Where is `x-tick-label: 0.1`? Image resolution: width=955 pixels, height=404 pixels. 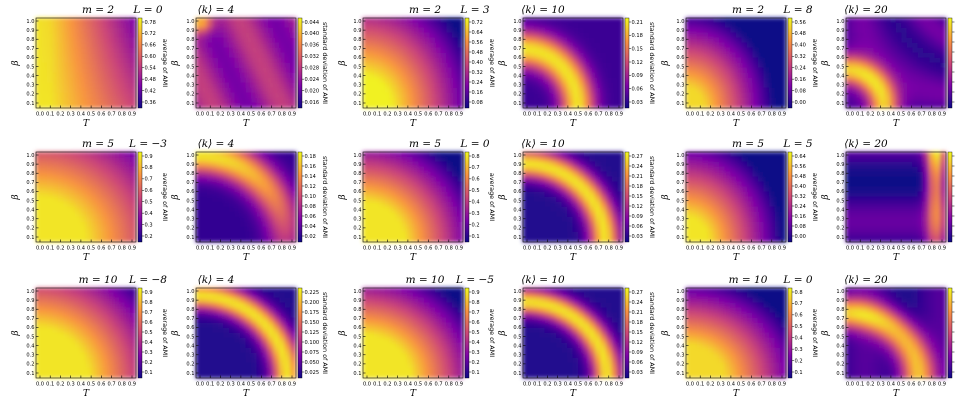
x-tick-label: 0.1 is located at coordinates (860, 249).